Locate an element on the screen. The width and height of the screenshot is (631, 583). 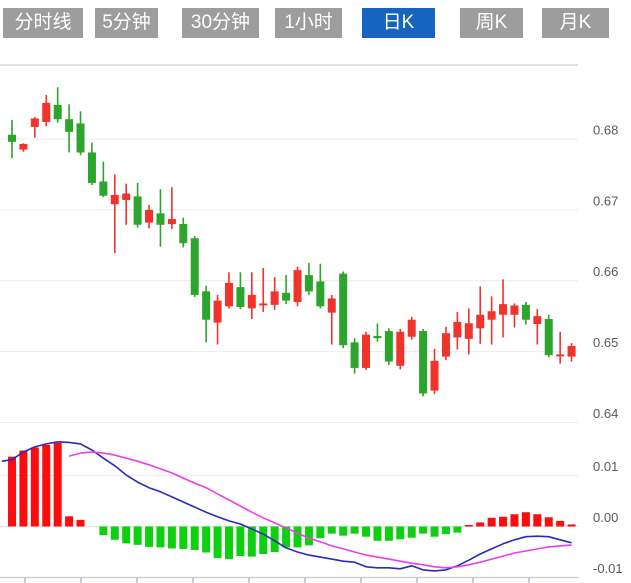
price-axis-label: 0.66 is located at coordinates (605, 271).